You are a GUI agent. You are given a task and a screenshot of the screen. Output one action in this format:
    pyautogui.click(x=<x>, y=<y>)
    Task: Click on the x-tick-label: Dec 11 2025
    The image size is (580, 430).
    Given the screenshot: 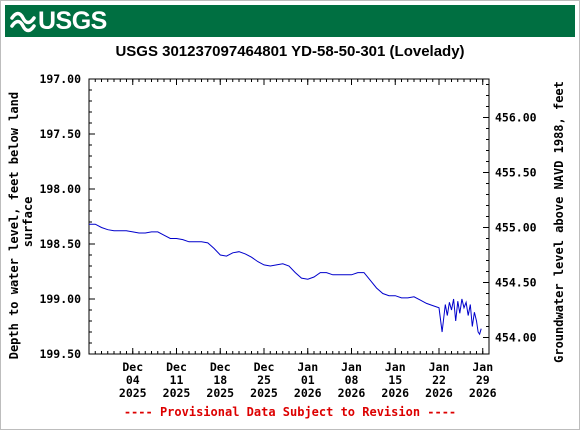 What is the action you would take?
    pyautogui.click(x=177, y=380)
    